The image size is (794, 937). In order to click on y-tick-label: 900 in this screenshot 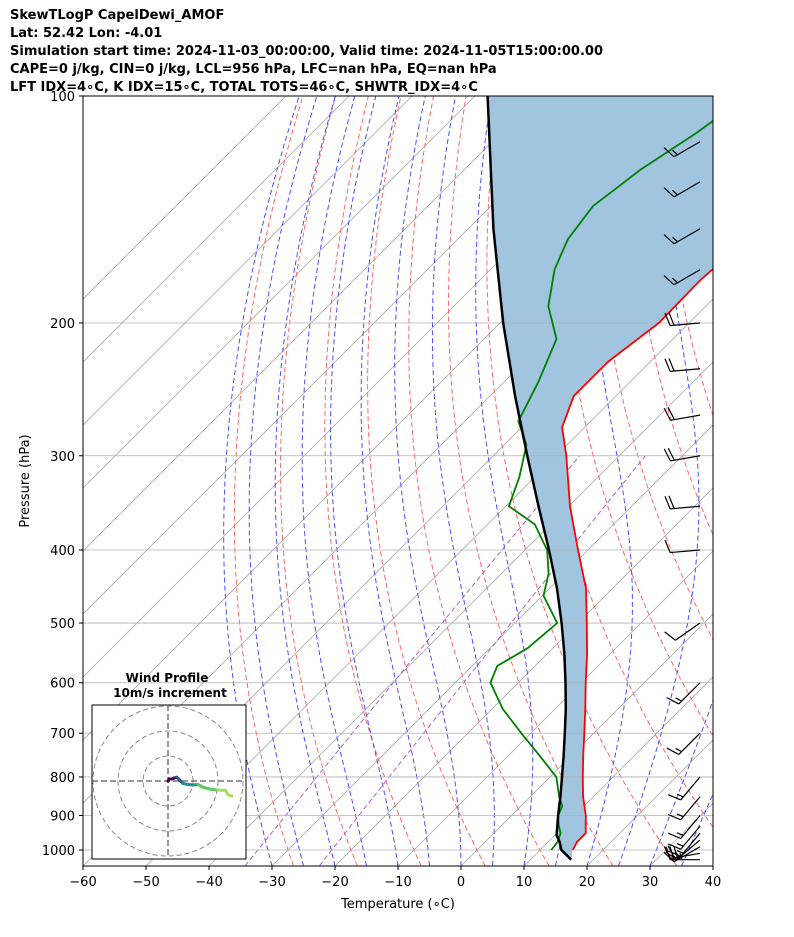, I will do `click(62, 817)`.